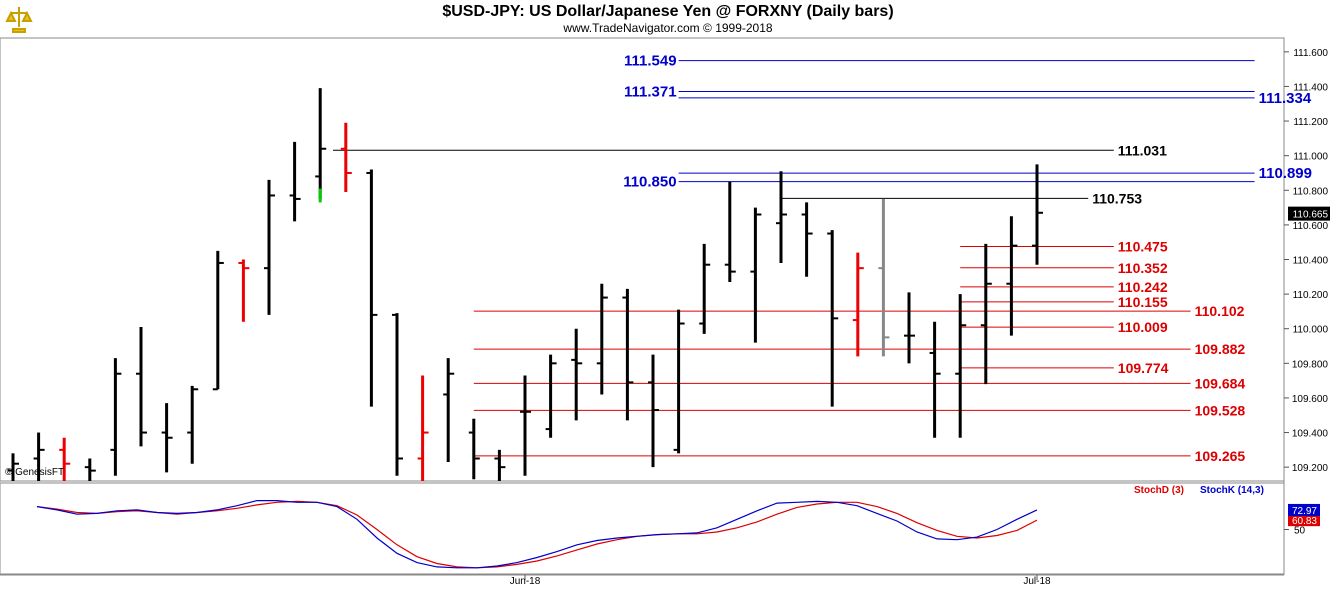  I want to click on stochastic-value-label: 72.97, so click(1304, 511).